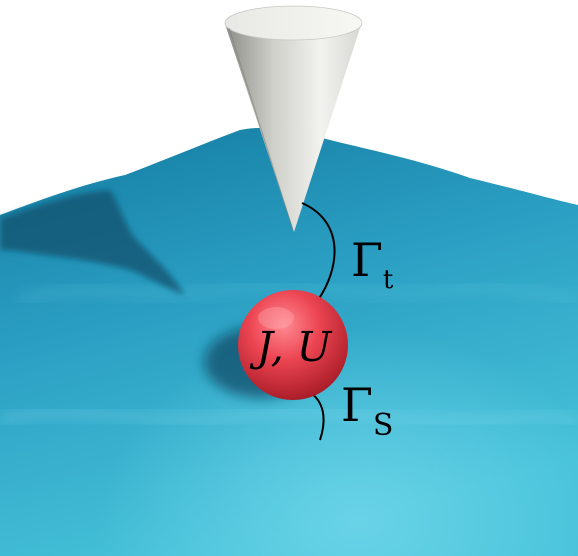  I want to click on gamma-substrate-symbol: Γ, so click(357, 405).